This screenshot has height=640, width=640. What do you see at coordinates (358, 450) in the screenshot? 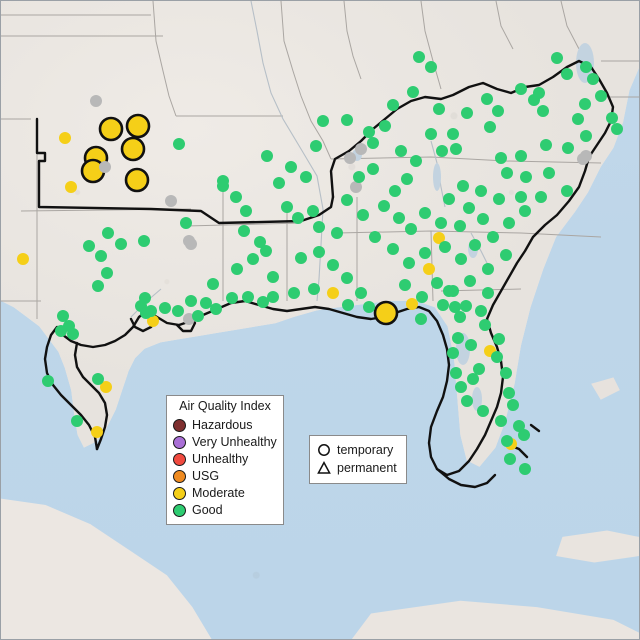
I see `shape-legend-row-temporary: temporary` at bounding box center [358, 450].